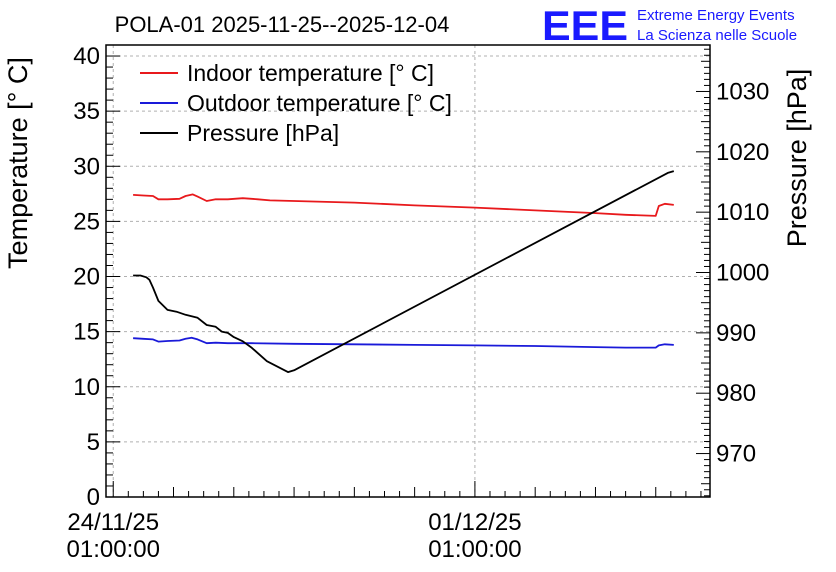 Image resolution: width=836 pixels, height=572 pixels. What do you see at coordinates (282, 24) in the screenshot?
I see `chart-title: POLA-01 2025-11-25--2025-12-04` at bounding box center [282, 24].